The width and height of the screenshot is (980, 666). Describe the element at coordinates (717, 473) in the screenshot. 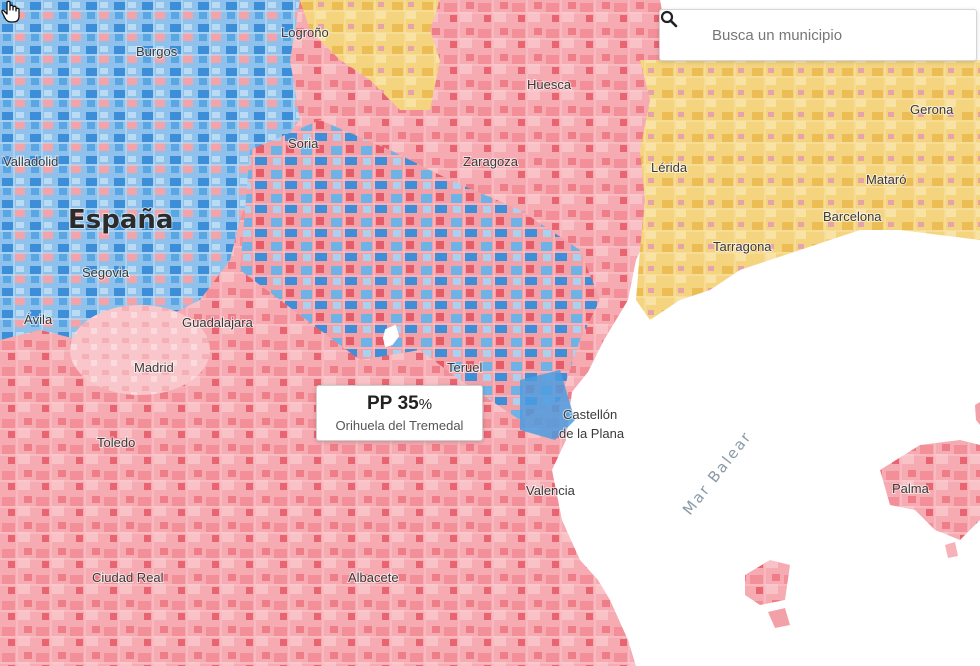

I see `sea-label: Mar Balear` at that location.